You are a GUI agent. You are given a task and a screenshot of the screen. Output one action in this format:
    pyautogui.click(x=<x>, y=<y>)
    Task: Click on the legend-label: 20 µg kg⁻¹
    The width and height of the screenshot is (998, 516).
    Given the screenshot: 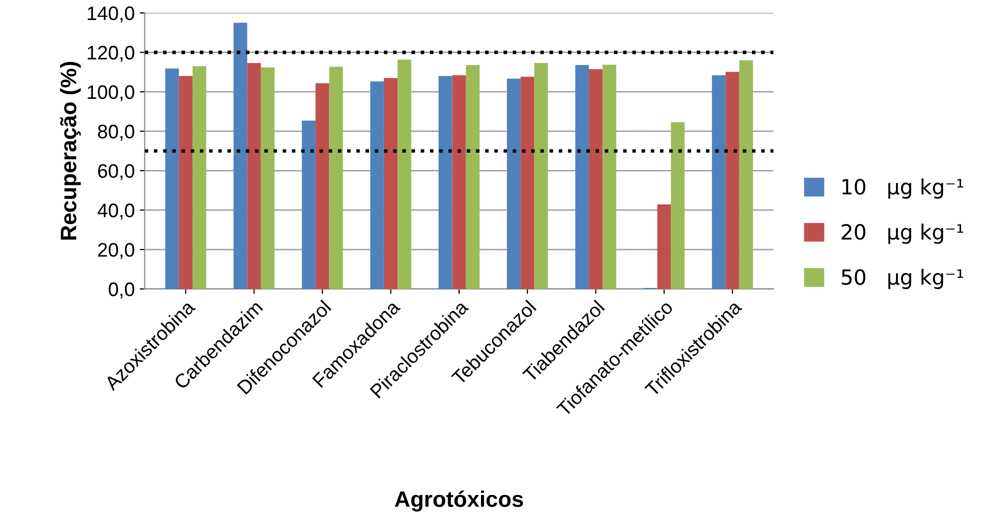 What is the action you would take?
    pyautogui.click(x=903, y=234)
    